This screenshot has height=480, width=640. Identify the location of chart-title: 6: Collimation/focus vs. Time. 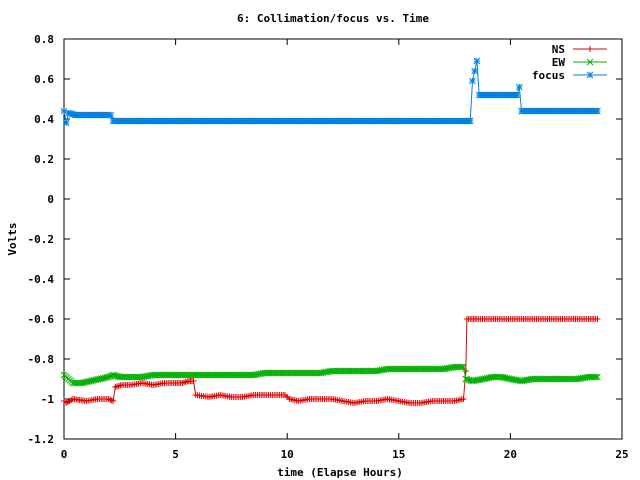
(333, 18).